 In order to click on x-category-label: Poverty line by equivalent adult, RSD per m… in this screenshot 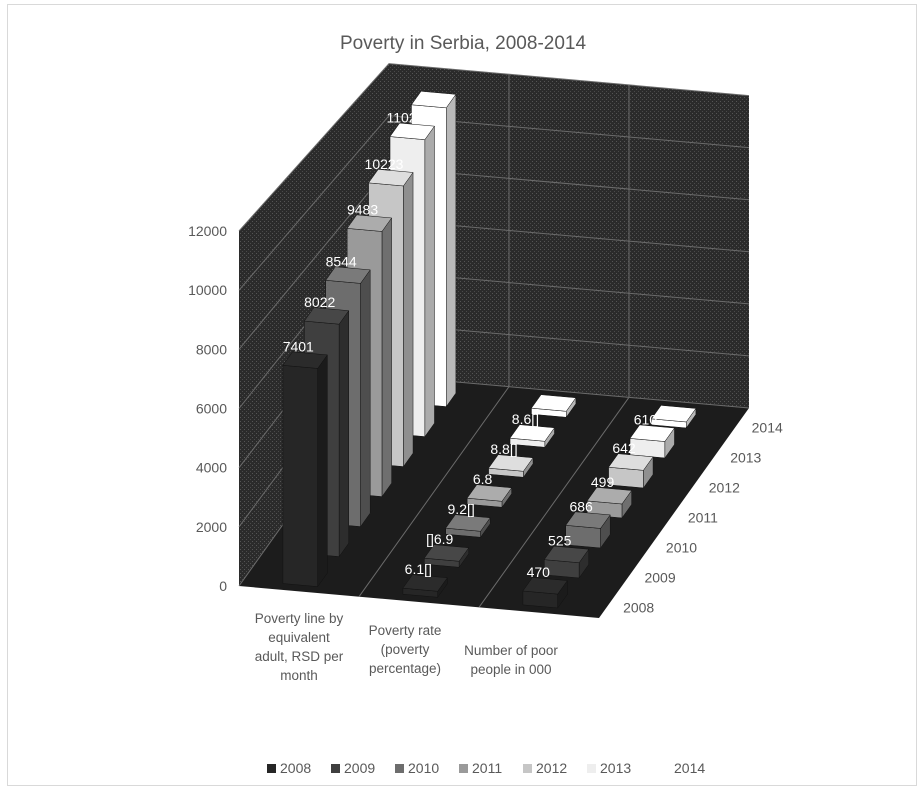, I will do `click(299, 647)`.